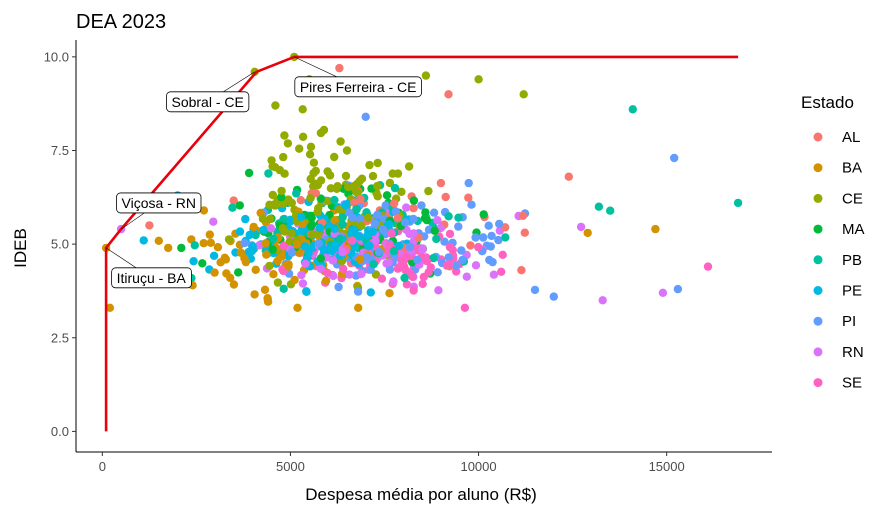 This screenshot has height=512, width=888. I want to click on annotation-text: Viçosa - RN, so click(159, 203).